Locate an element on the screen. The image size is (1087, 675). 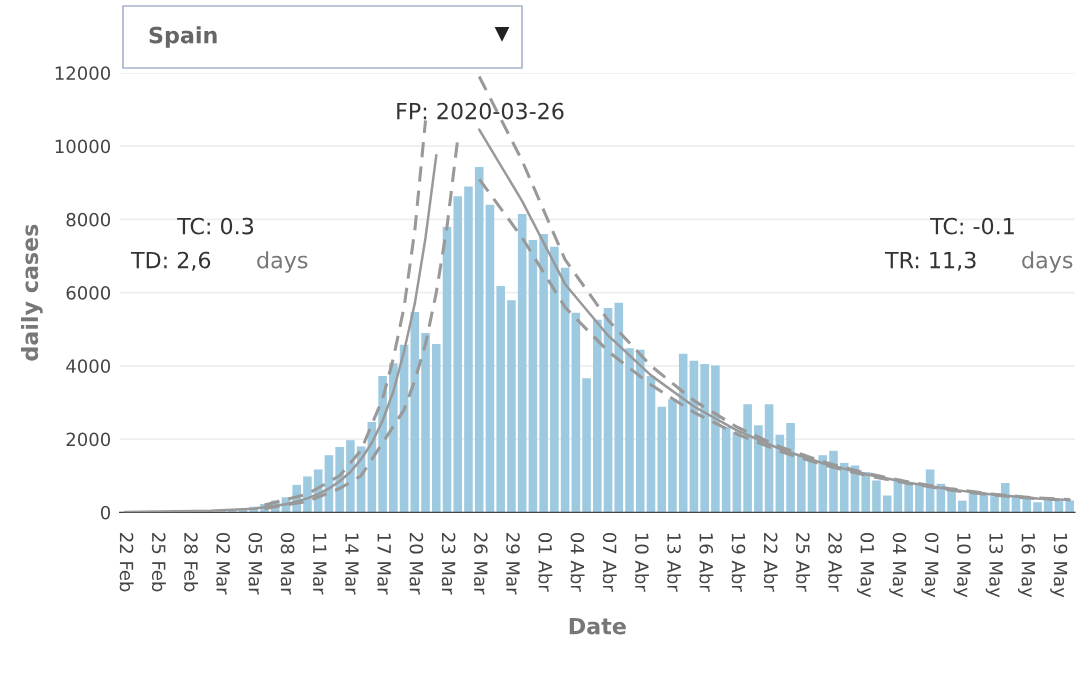
annotation: TC: 0.3 is located at coordinates (215, 226).